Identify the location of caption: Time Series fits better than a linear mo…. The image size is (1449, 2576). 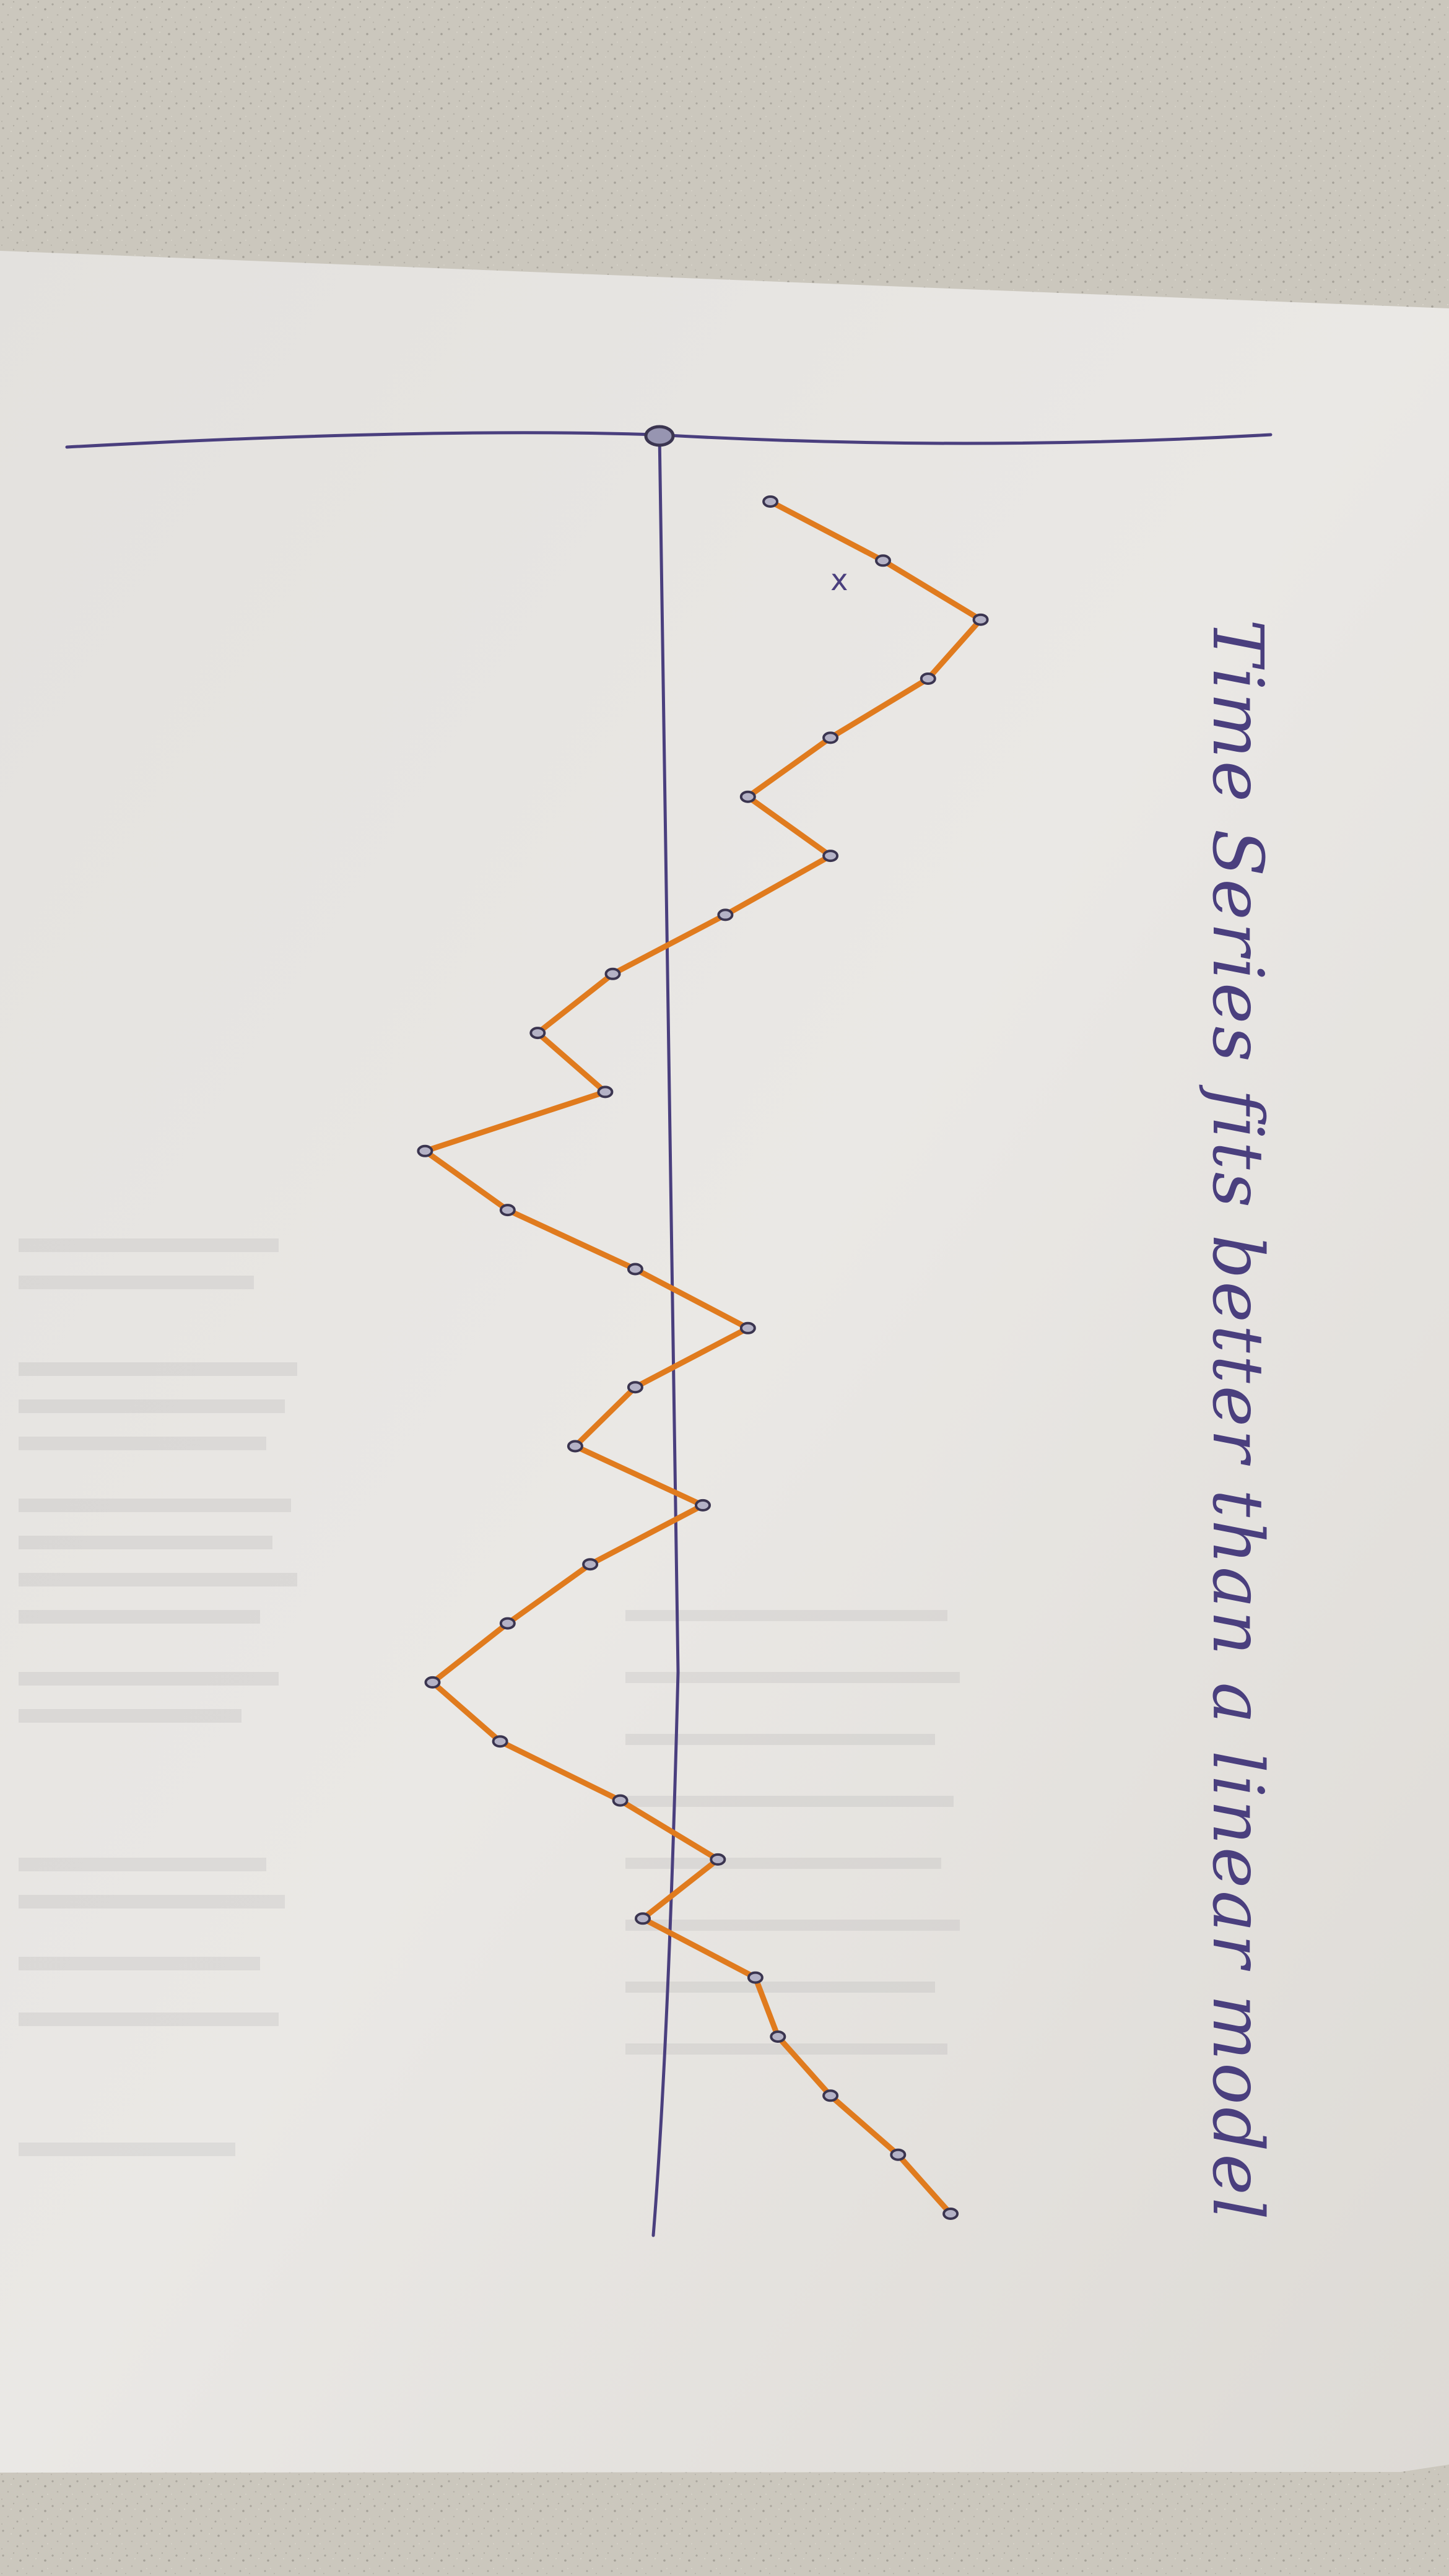
(1237, 1420).